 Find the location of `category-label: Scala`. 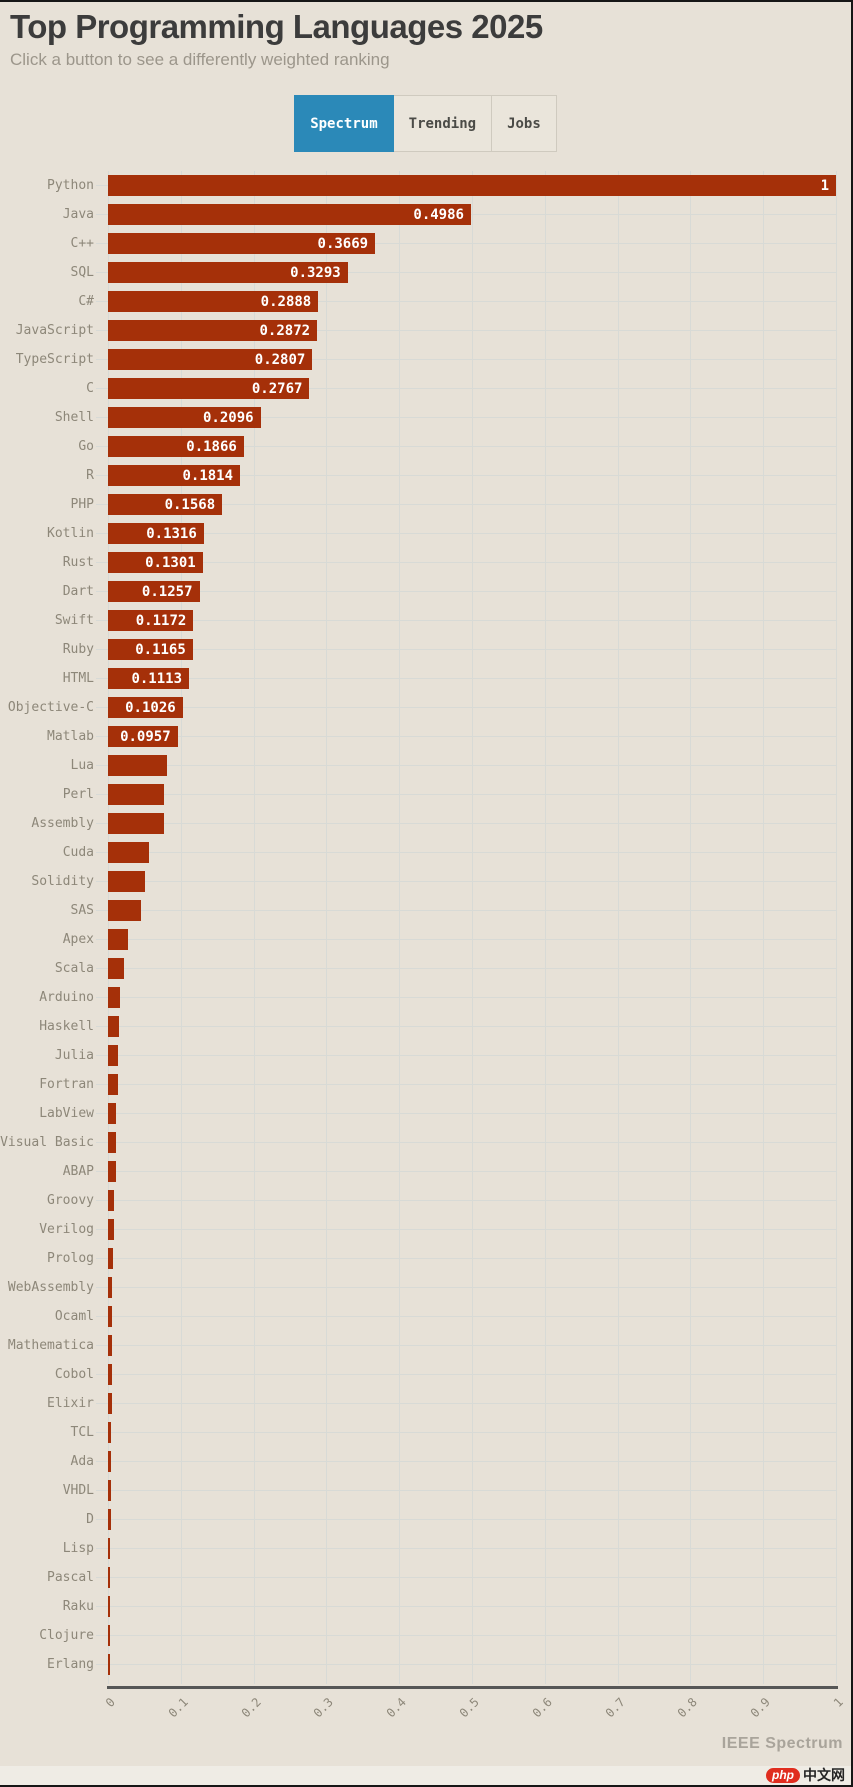

category-label: Scala is located at coordinates (74, 968).